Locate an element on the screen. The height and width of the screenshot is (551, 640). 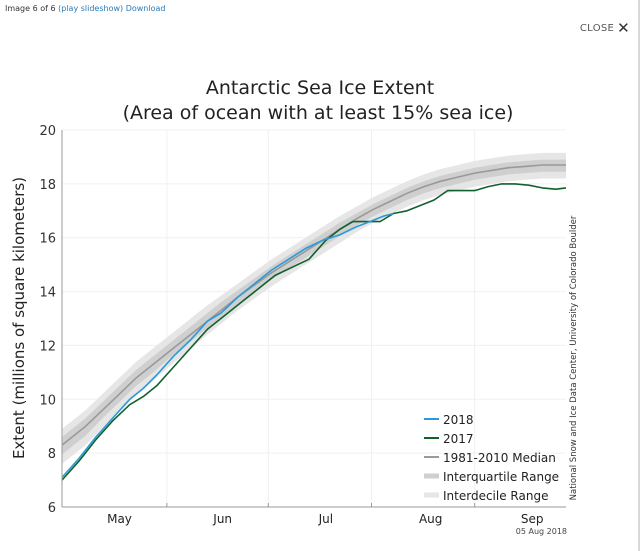
y-tick-label: 14 is located at coordinates (47, 293).